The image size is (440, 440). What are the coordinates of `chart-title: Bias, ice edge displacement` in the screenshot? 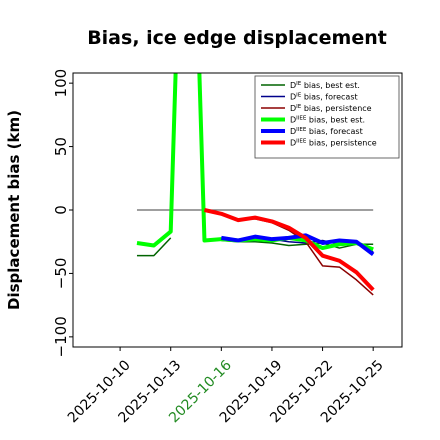 It's located at (237, 38).